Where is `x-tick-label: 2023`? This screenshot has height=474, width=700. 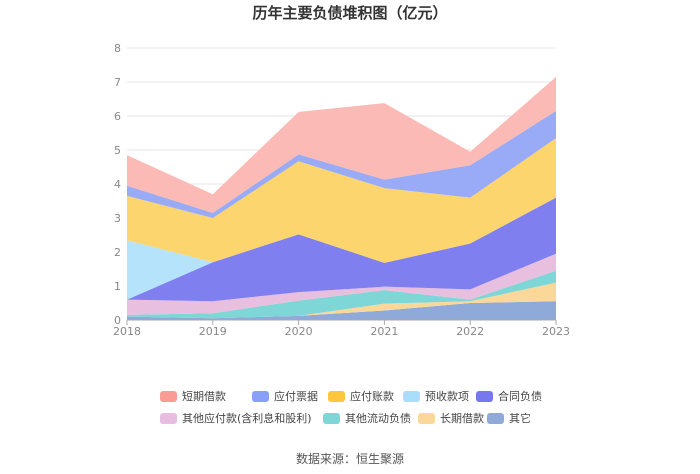
x-tick-label: 2023 is located at coordinates (556, 331).